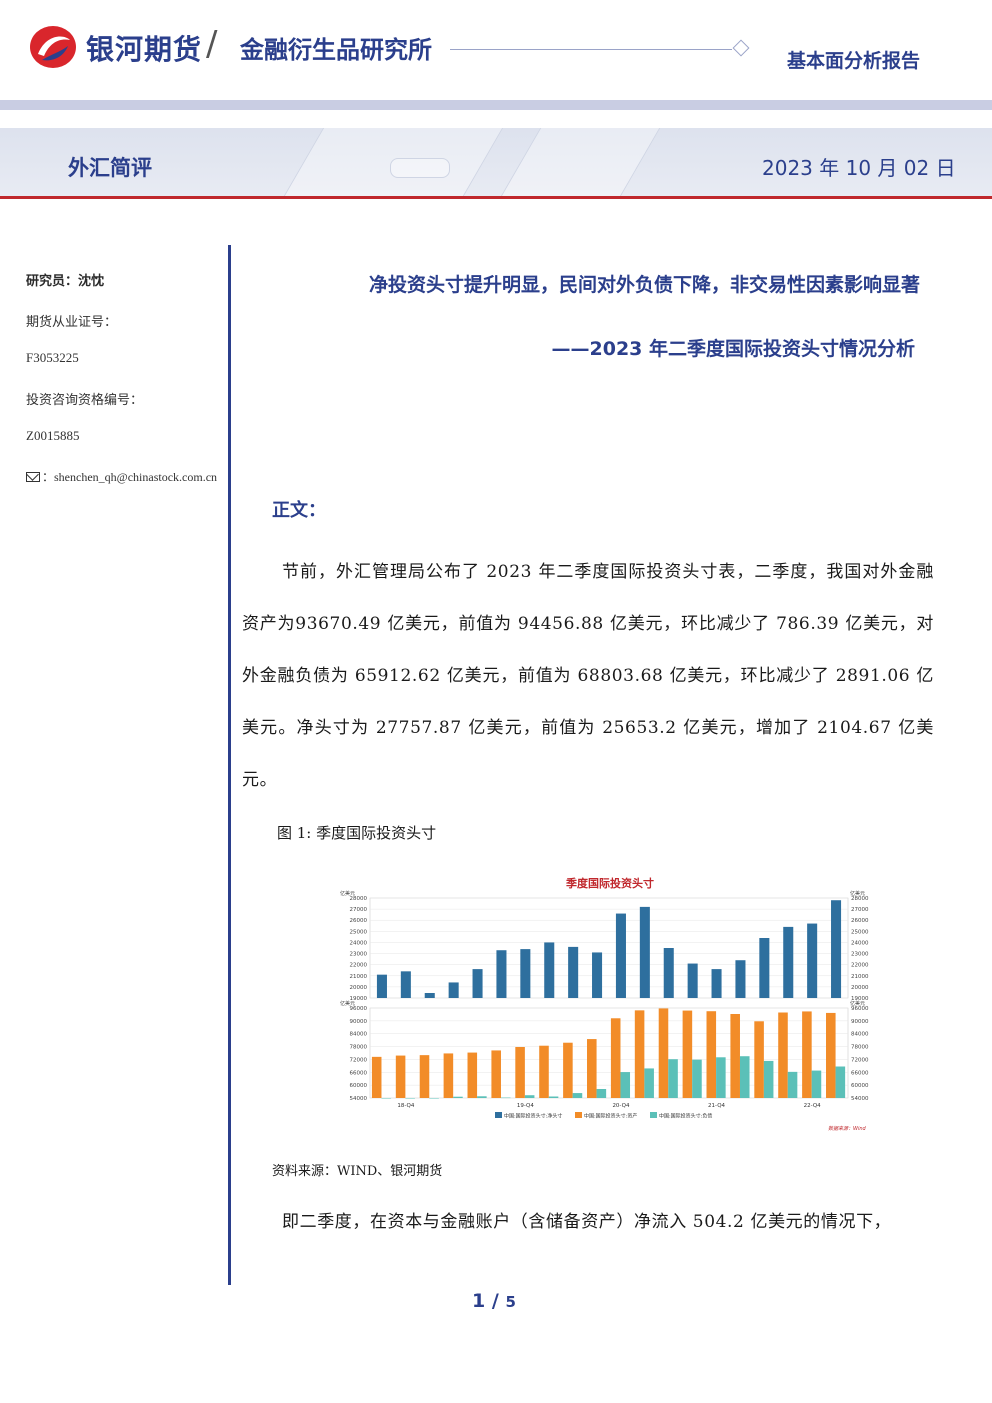 The image size is (992, 1403). I want to click on bottom-panel-unit-left: 亿美元, so click(347, 1003).